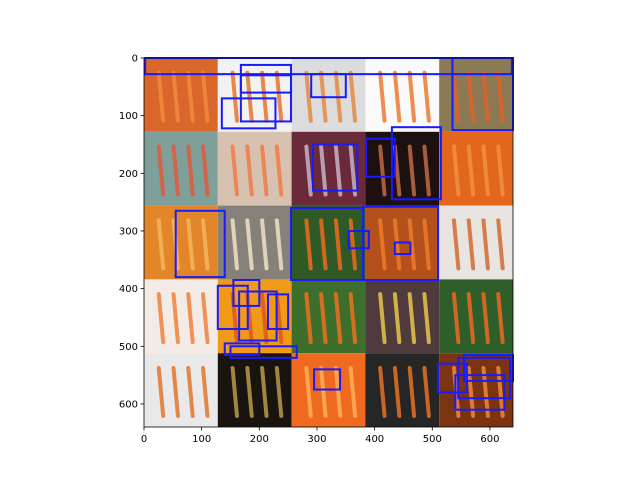 The height and width of the screenshot is (480, 640). Describe the element at coordinates (181, 168) in the screenshot. I see `image-tile-carrot-heart-dish` at that location.